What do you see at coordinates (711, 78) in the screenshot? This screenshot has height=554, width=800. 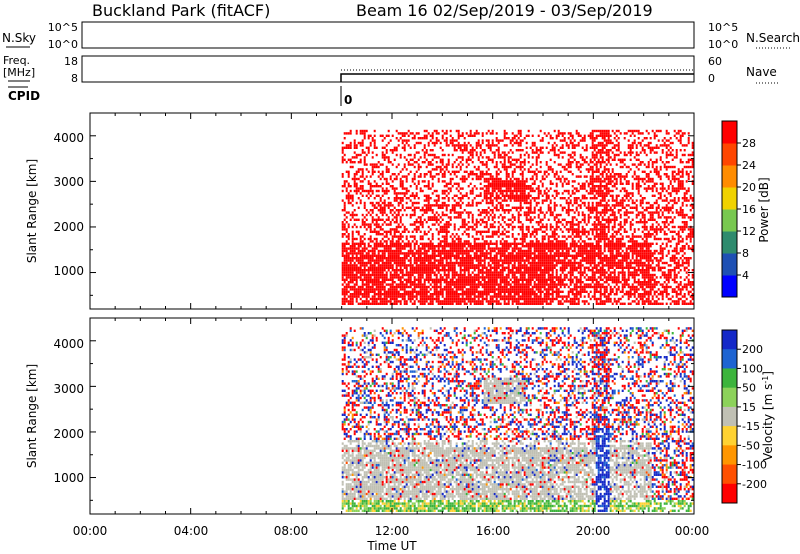 I see `nave-tick-bottom: 0` at bounding box center [711, 78].